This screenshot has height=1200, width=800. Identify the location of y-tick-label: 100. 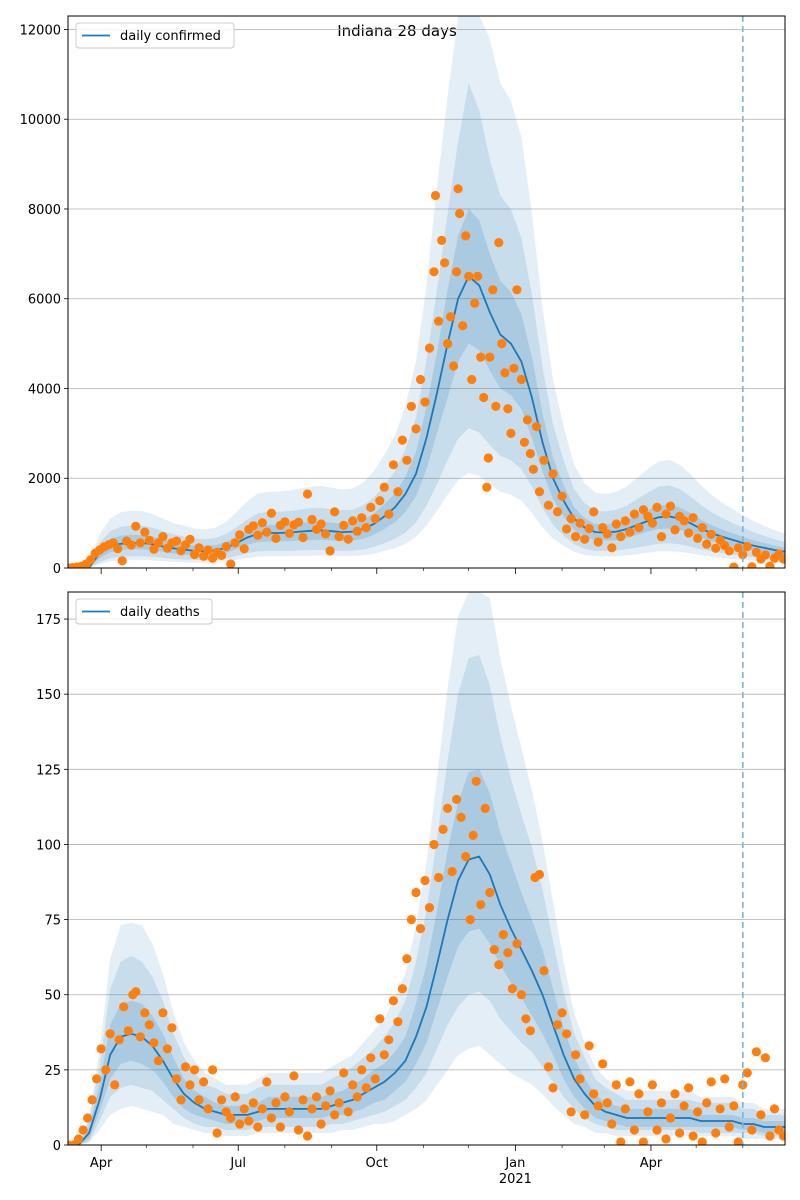
(48, 845).